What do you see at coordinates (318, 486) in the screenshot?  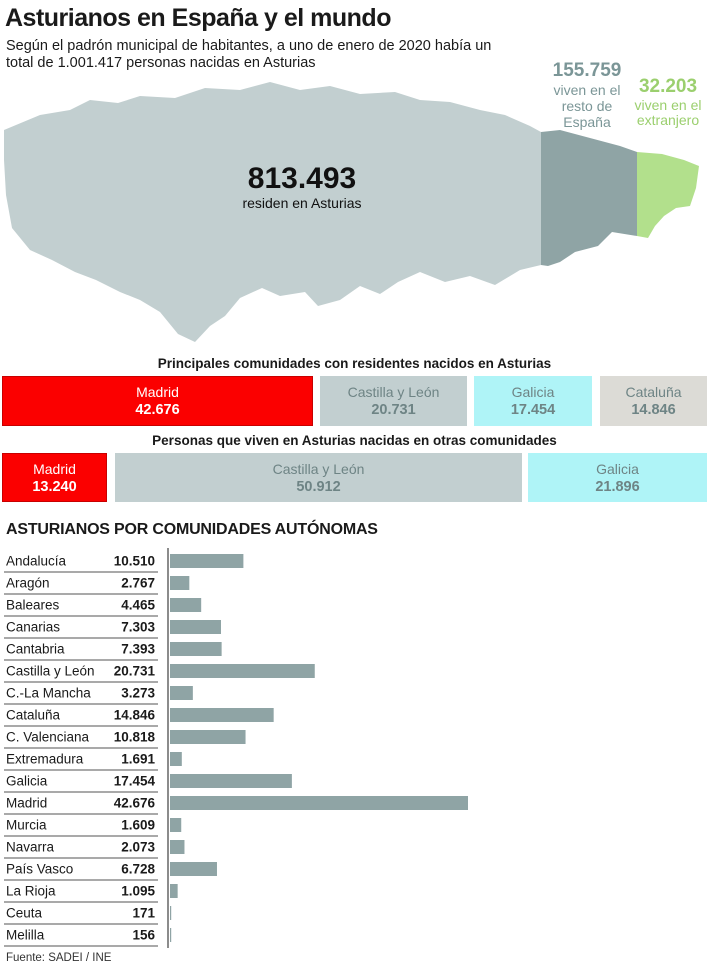 I see `other-box-value: 50.912` at bounding box center [318, 486].